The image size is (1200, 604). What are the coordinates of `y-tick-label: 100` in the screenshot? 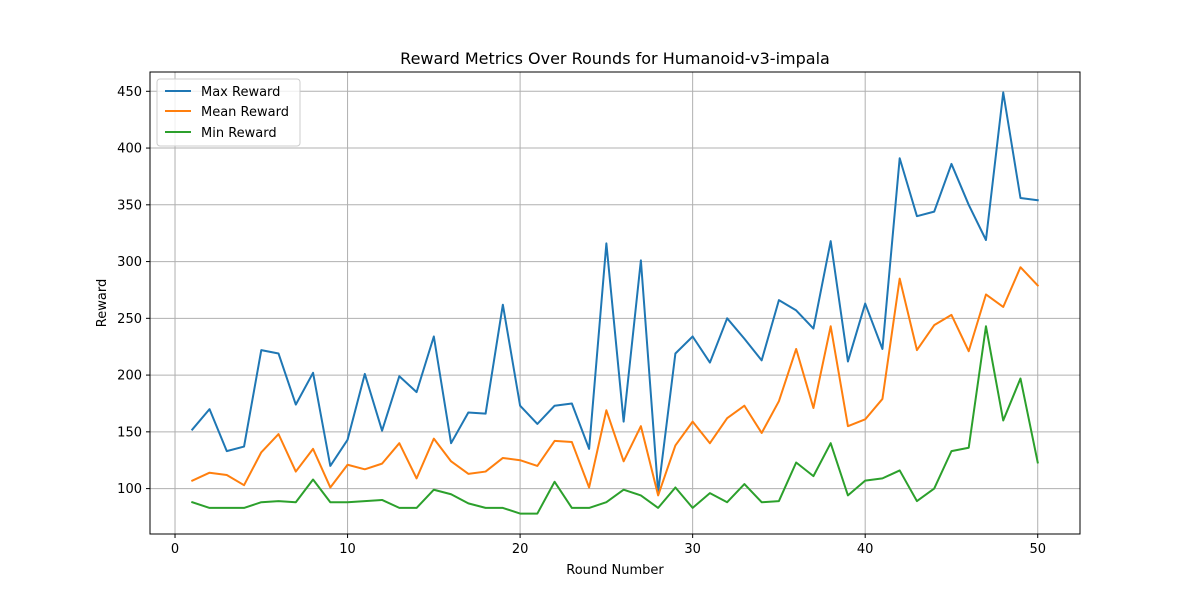 It's located at (129, 489).